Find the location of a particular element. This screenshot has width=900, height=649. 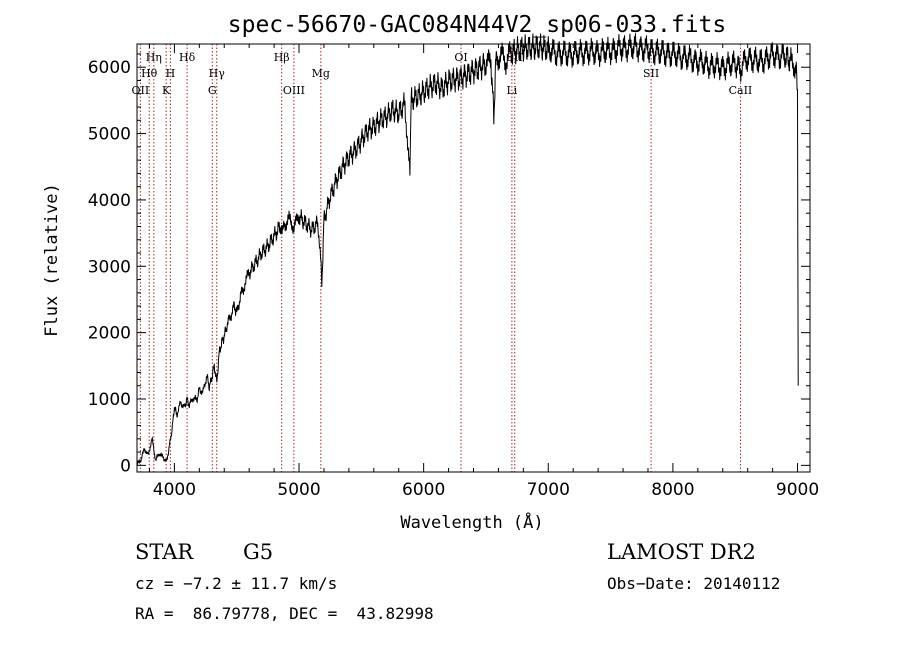

y-tick-label: 5000 is located at coordinates (109, 135).